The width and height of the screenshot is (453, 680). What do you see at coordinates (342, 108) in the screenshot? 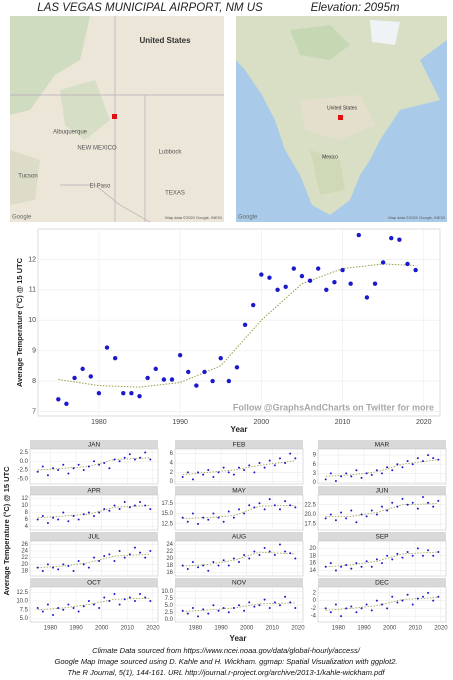
I see `map-label: United States` at bounding box center [342, 108].